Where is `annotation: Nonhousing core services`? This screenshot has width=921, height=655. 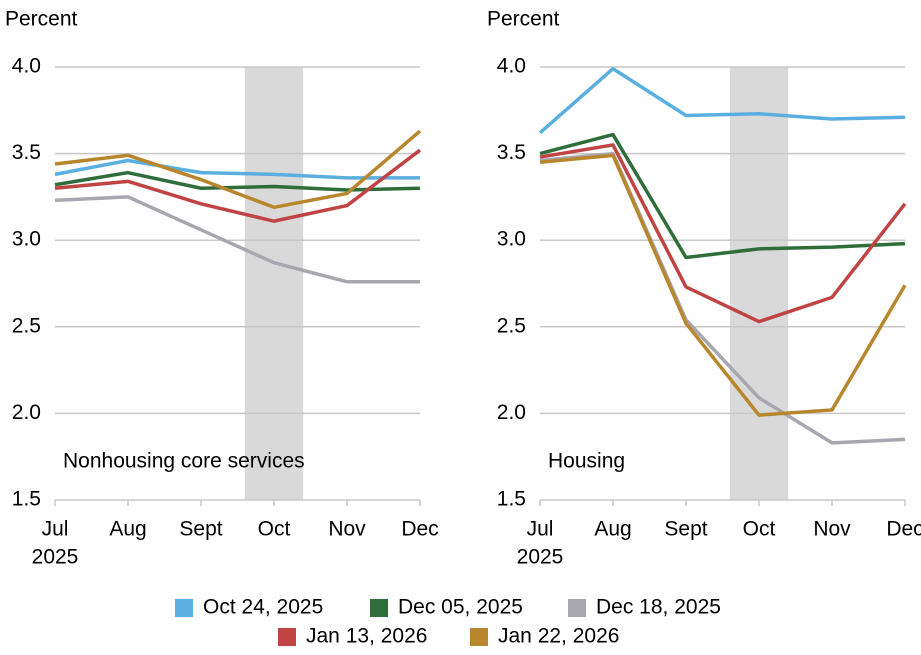
annotation: Nonhousing core services is located at coordinates (184, 461).